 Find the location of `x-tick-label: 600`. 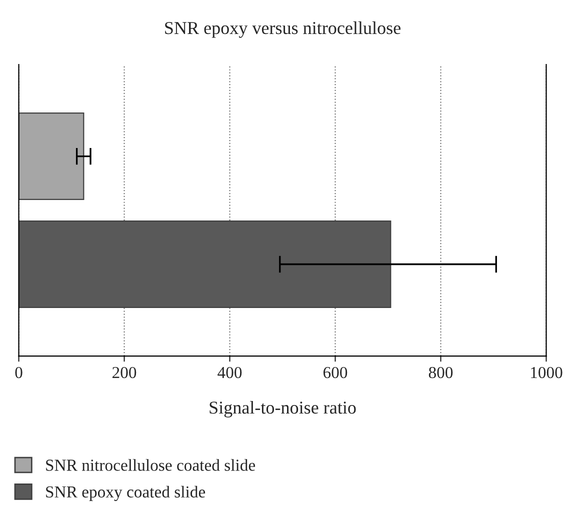

x-tick-label: 600 is located at coordinates (335, 372).